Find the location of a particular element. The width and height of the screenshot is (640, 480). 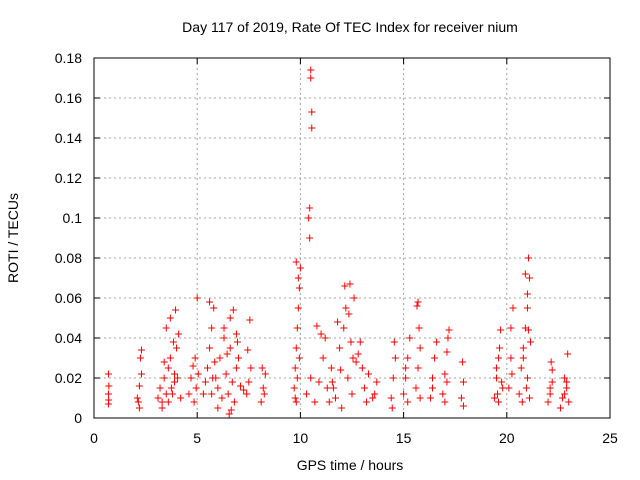

x-tick-label: 20 is located at coordinates (507, 438).